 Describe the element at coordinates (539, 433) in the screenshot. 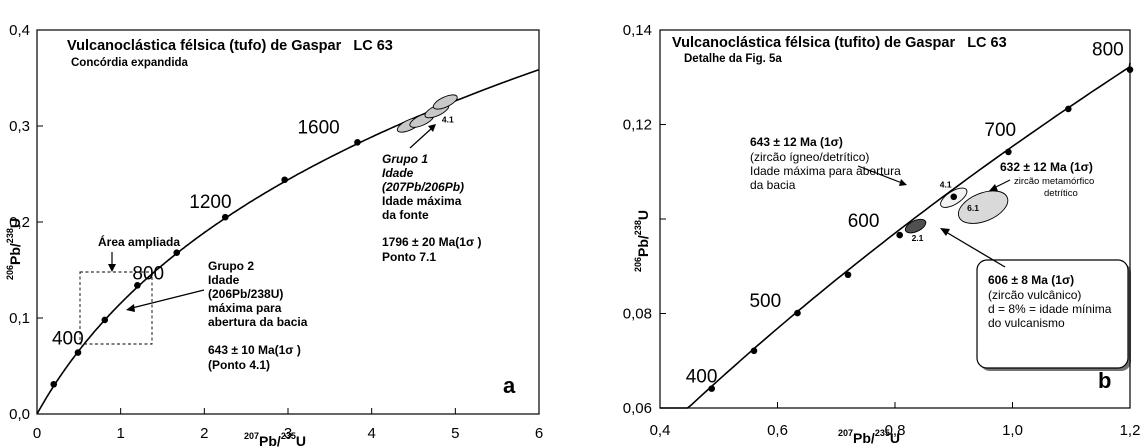

I see `x-tick-label: 6` at that location.